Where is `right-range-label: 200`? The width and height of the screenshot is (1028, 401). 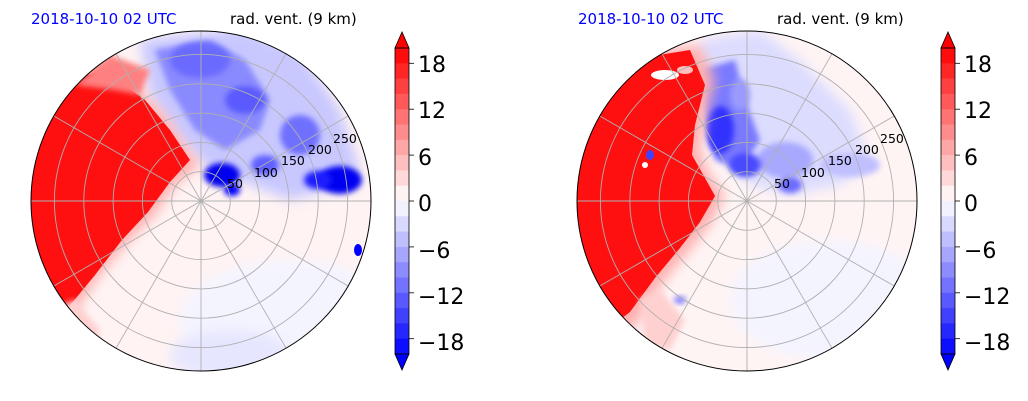
right-range-label: 200 is located at coordinates (867, 149).